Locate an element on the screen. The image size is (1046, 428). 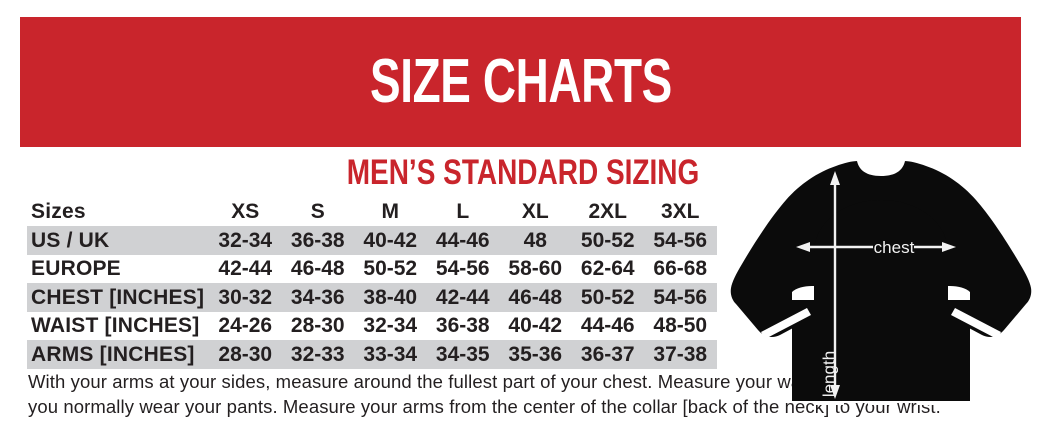
row-cell: 34-35 is located at coordinates (462, 354).